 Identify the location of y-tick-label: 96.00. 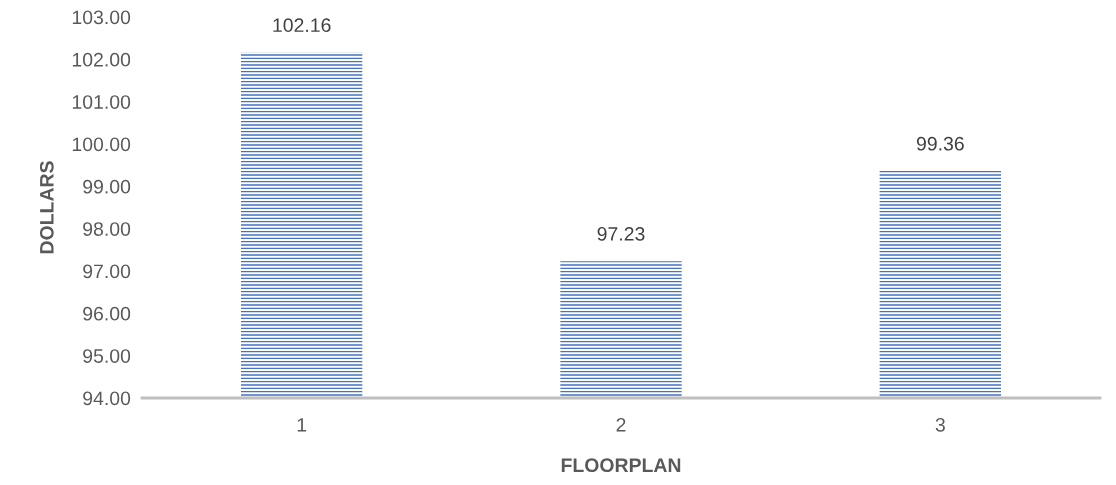
(107, 313).